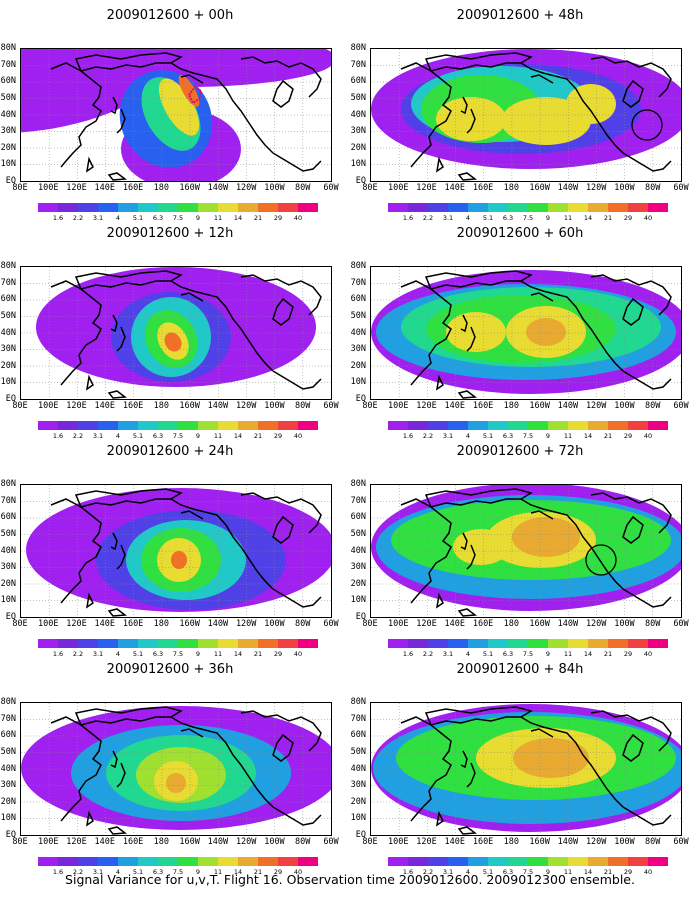 The height and width of the screenshot is (900, 700). I want to click on colorbar-label: 6.3, so click(158, 872).